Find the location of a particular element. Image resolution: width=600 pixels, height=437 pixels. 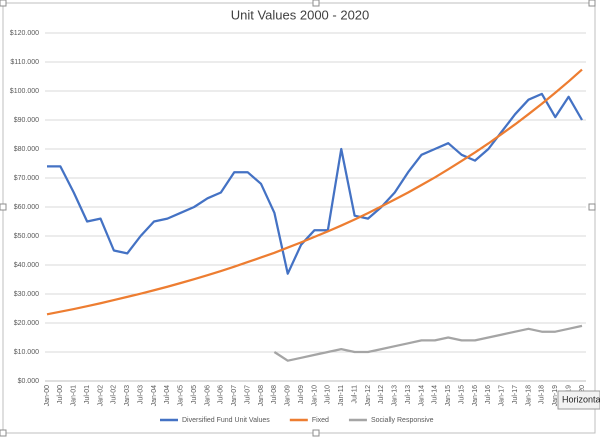

x-tick-label: Jul-16 is located at coordinates (488, 394).